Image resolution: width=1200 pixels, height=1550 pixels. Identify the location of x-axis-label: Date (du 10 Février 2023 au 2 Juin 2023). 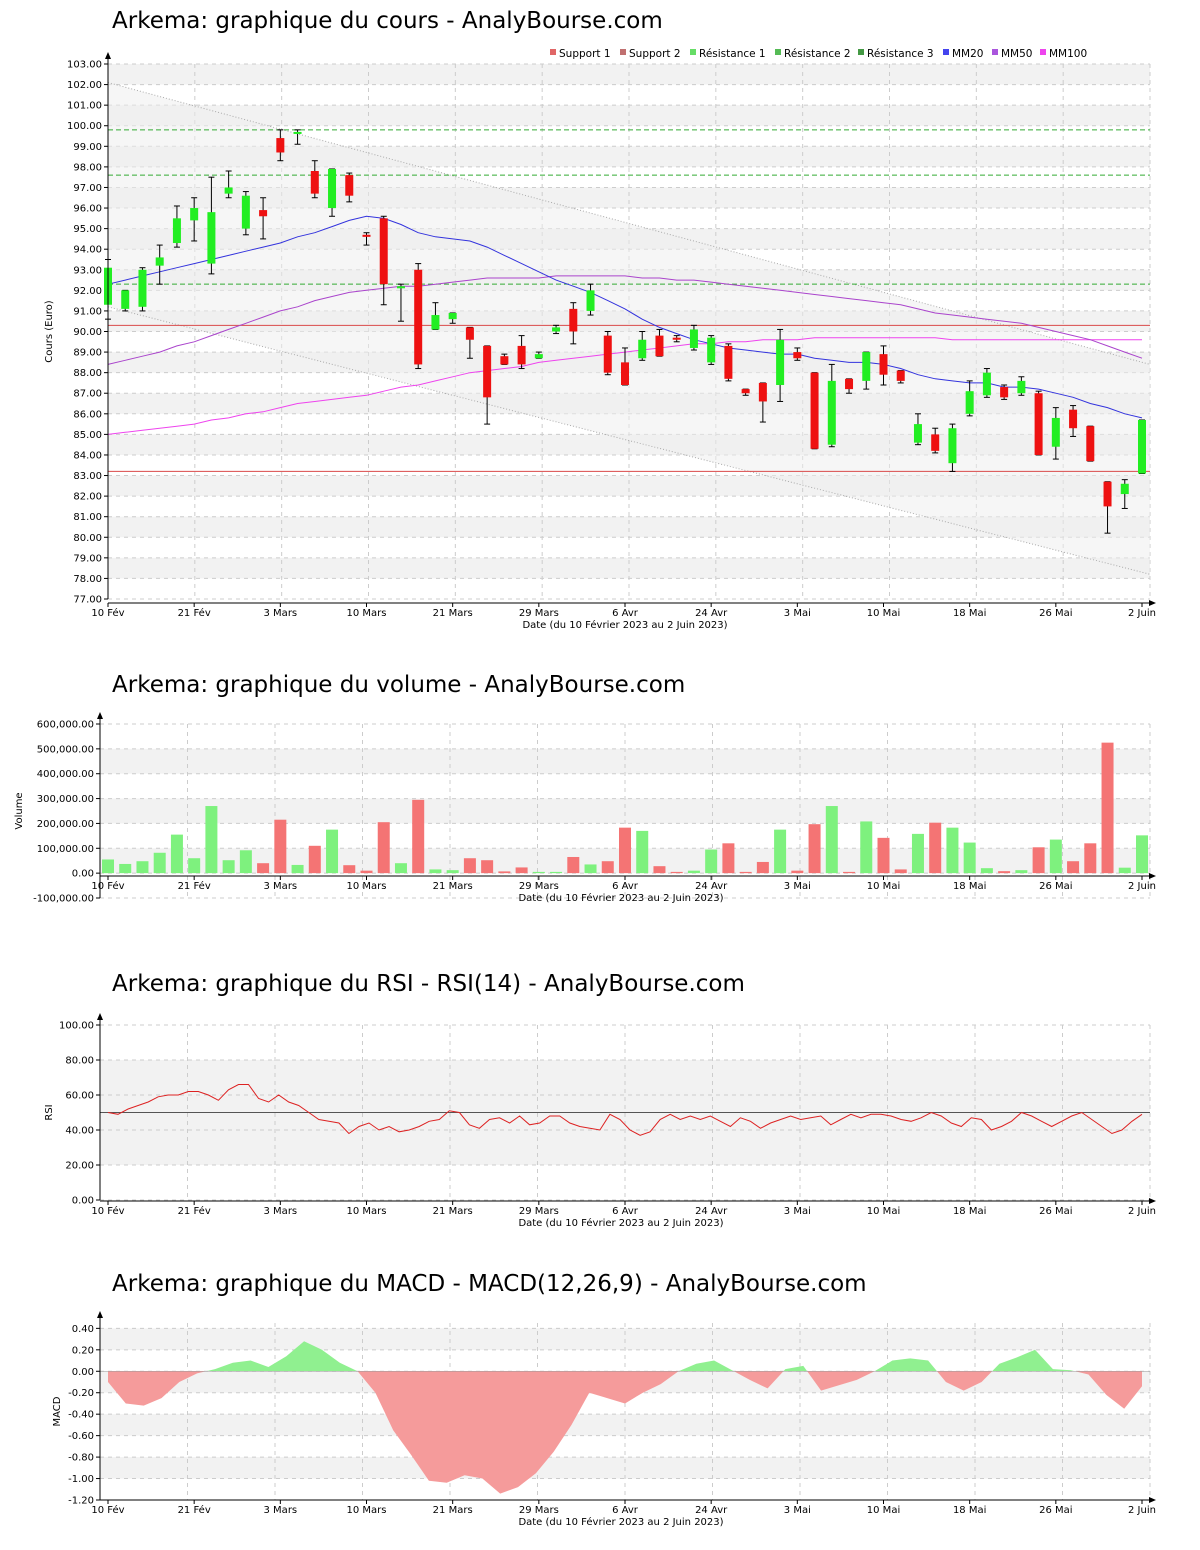
(620, 1522).